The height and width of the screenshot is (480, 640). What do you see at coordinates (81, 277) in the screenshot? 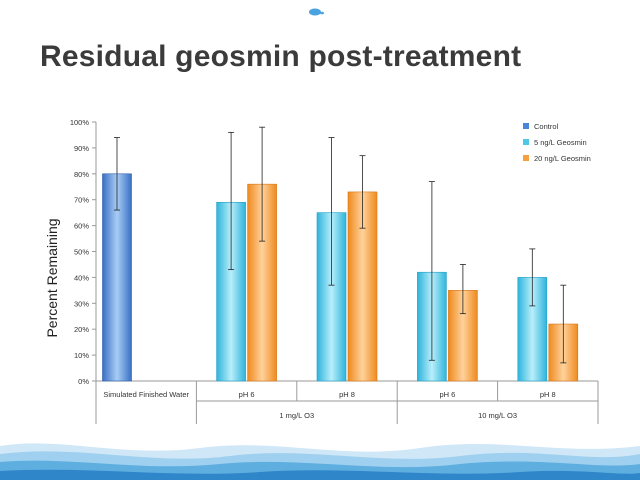
I see `y-tick-label: 40%` at bounding box center [81, 277].